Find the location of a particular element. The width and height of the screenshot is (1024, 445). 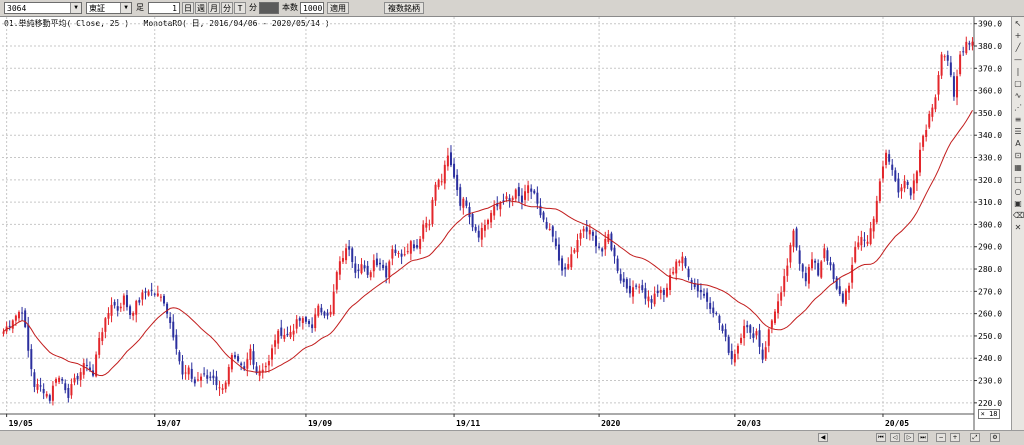

scroll-next-icon: ▷ is located at coordinates (909, 437).